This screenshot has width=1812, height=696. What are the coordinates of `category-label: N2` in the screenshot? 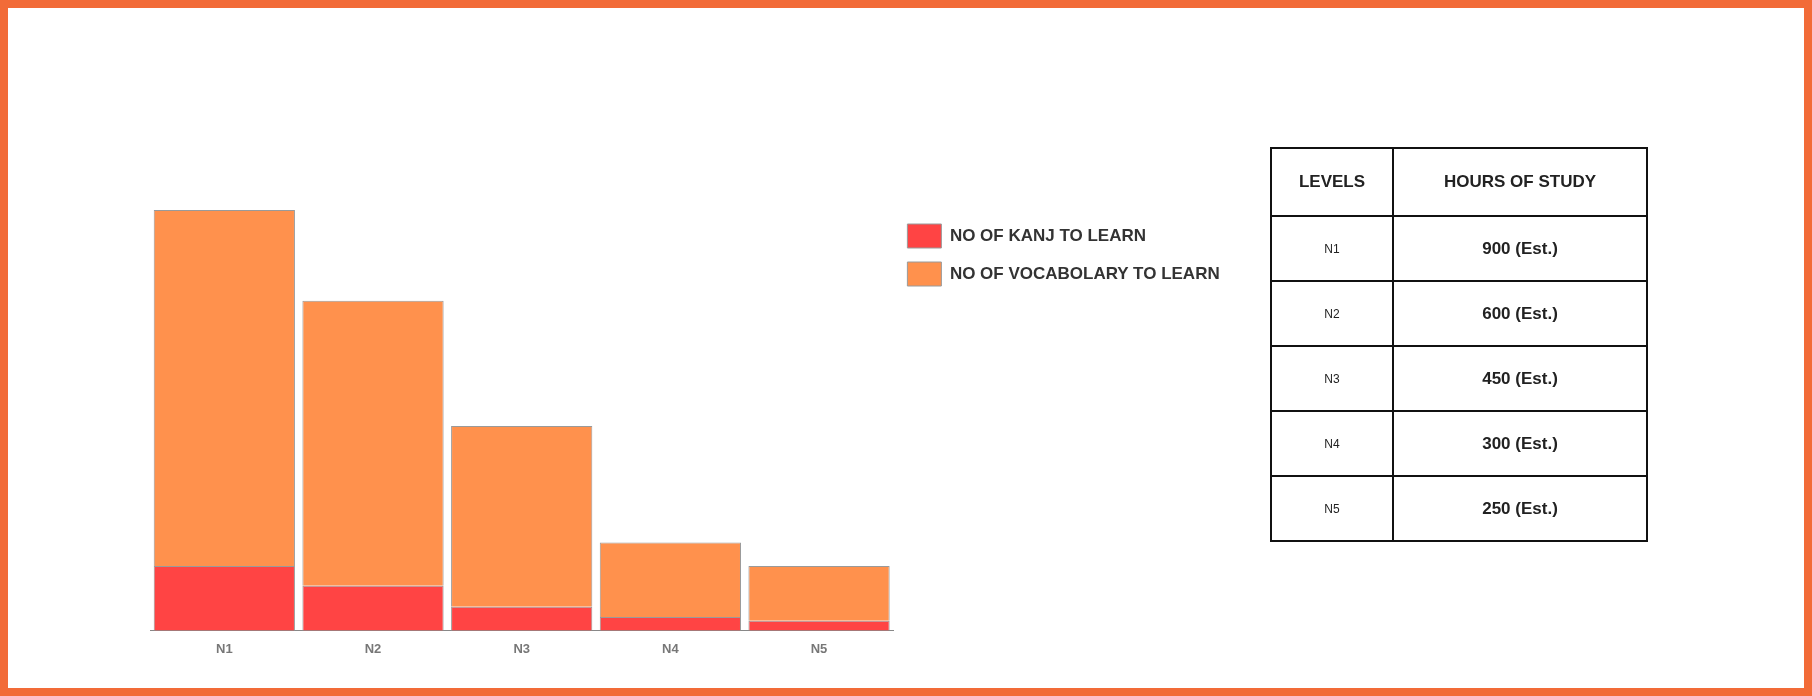 It's located at (1332, 313).